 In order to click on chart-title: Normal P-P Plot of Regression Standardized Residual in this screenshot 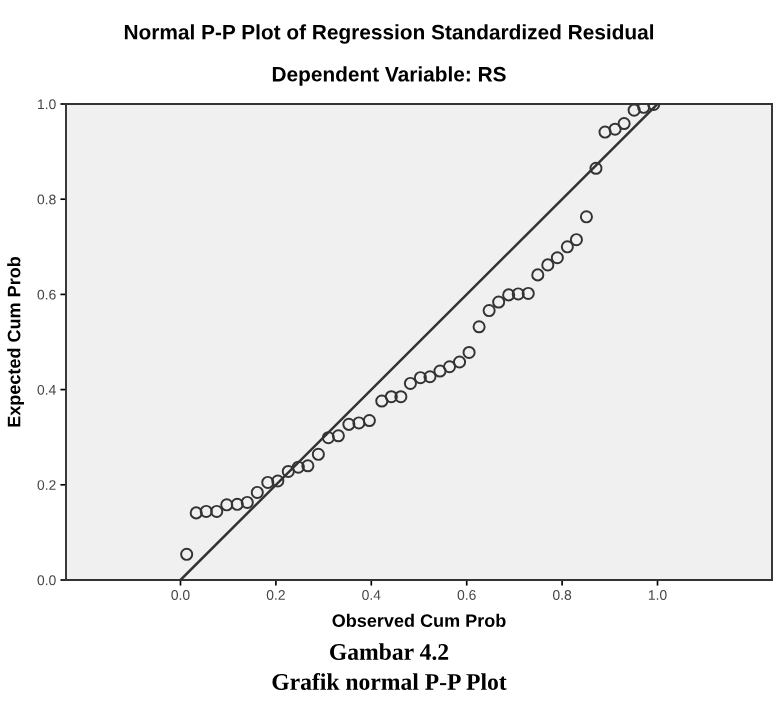, I will do `click(389, 34)`.